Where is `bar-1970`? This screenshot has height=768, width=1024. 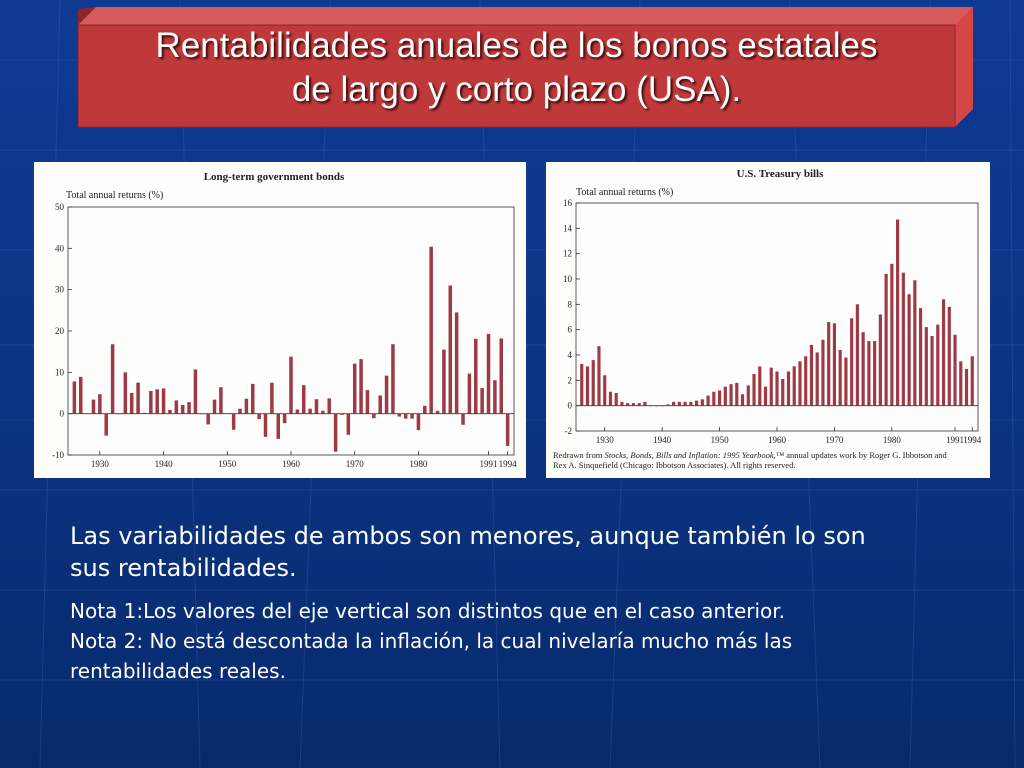 bar-1970 is located at coordinates (354, 388).